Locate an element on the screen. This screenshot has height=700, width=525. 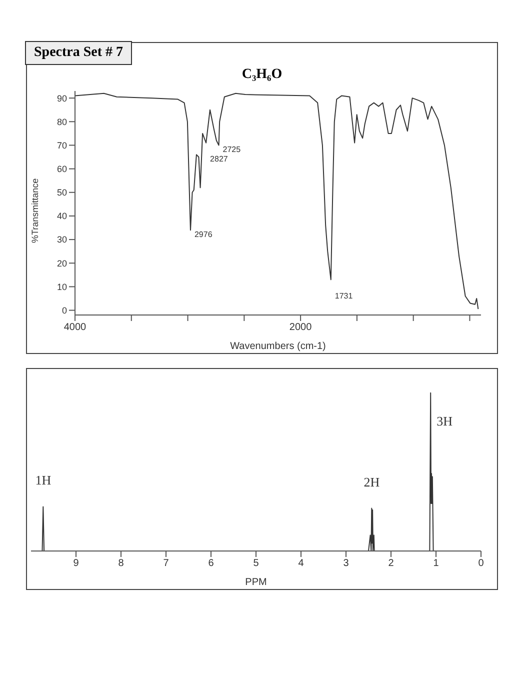
x-axis-title: Wavenumbers (cm-1) is located at coordinates (278, 346).